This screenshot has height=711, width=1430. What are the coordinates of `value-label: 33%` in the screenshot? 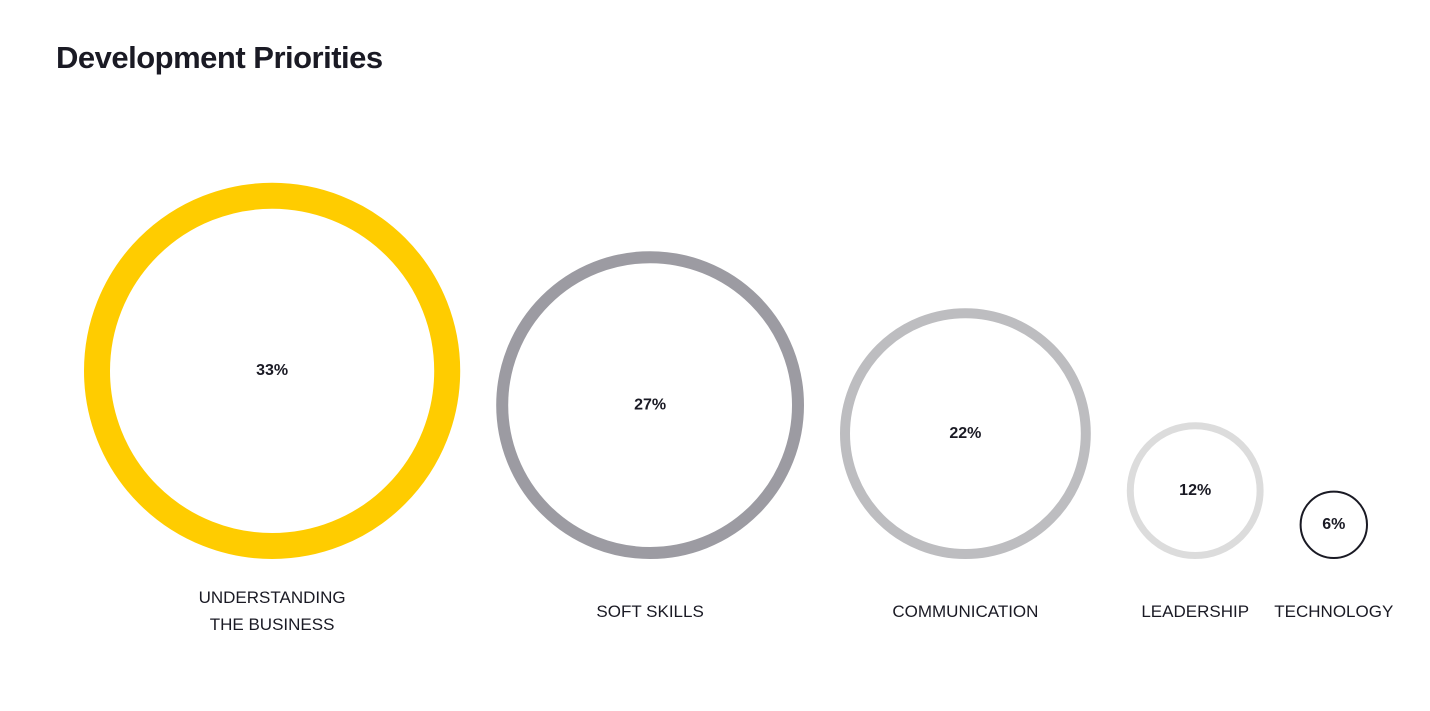 It's located at (272, 370).